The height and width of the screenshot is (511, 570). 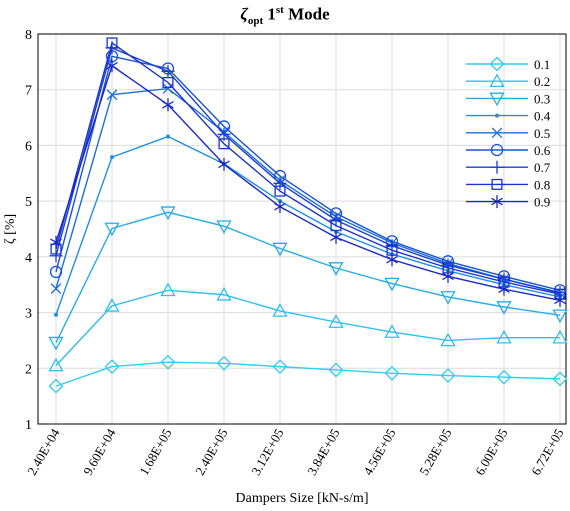 I want to click on circle-marker, so click(x=56, y=272).